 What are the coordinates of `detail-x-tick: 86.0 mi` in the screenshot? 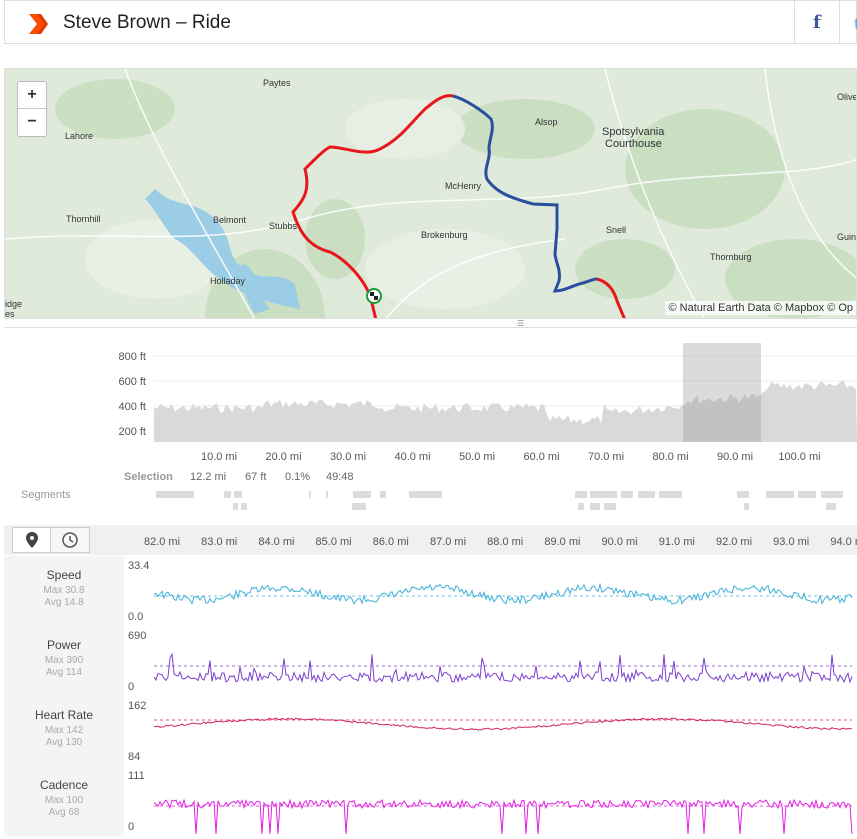 It's located at (391, 542).